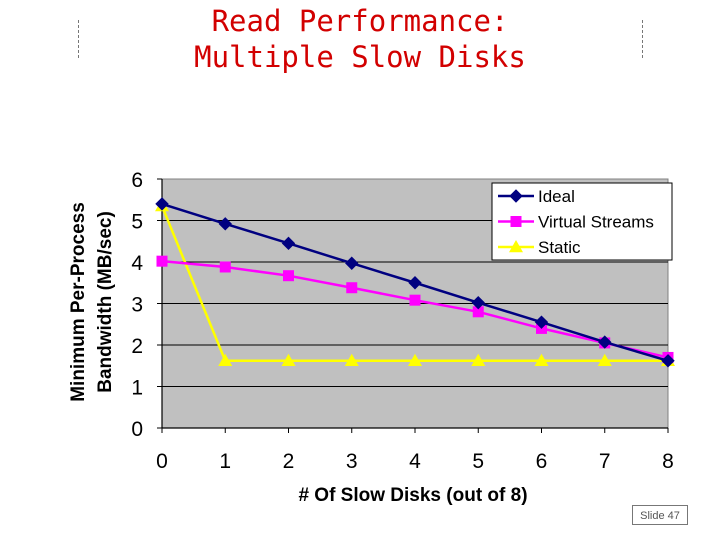 This screenshot has width=720, height=540. Describe the element at coordinates (559, 247) in the screenshot. I see `legend-label-static: Static` at that location.